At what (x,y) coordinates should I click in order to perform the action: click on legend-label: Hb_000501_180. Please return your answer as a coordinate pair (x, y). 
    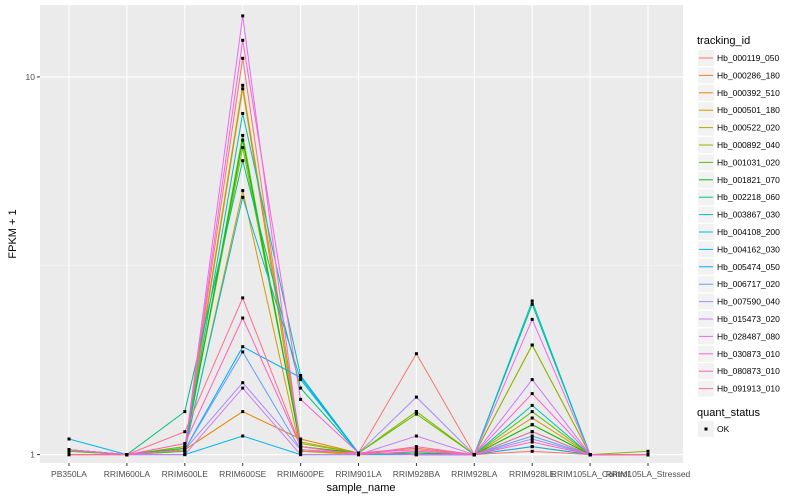
    Looking at the image, I should click on (748, 110).